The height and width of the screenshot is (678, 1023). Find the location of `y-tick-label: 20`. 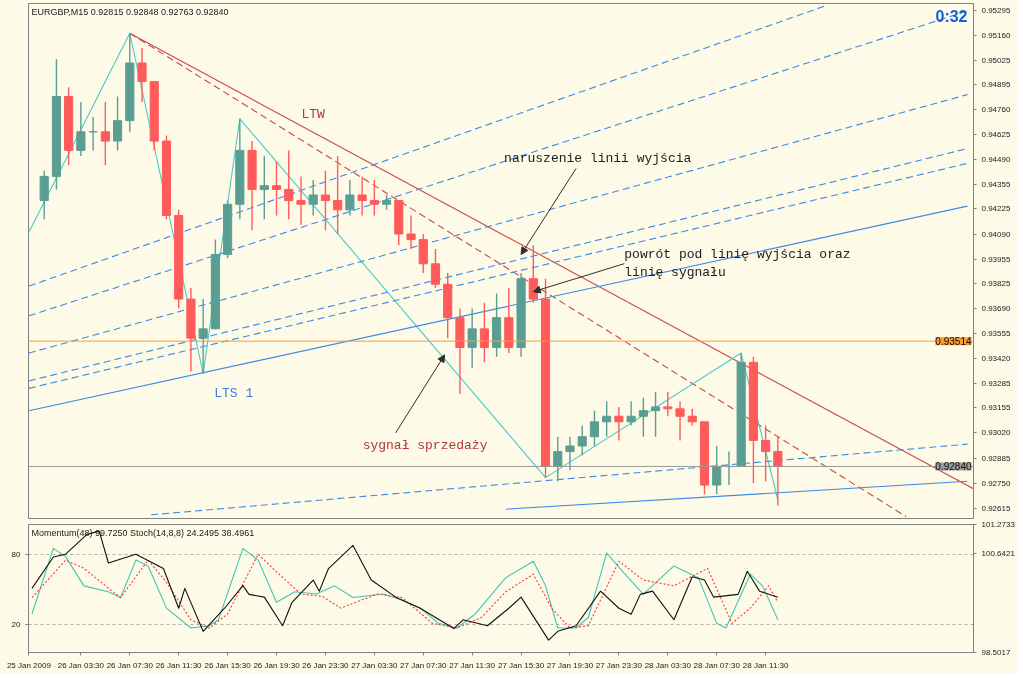

y-tick-label: 20 is located at coordinates (16, 625).